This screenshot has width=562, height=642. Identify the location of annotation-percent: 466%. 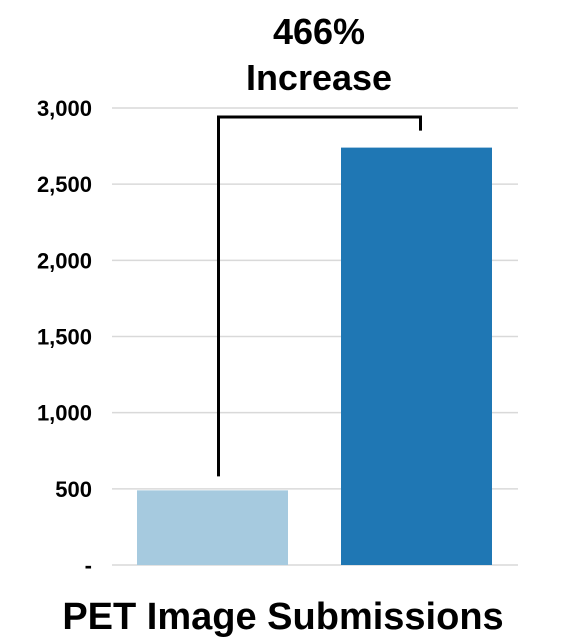
(319, 31).